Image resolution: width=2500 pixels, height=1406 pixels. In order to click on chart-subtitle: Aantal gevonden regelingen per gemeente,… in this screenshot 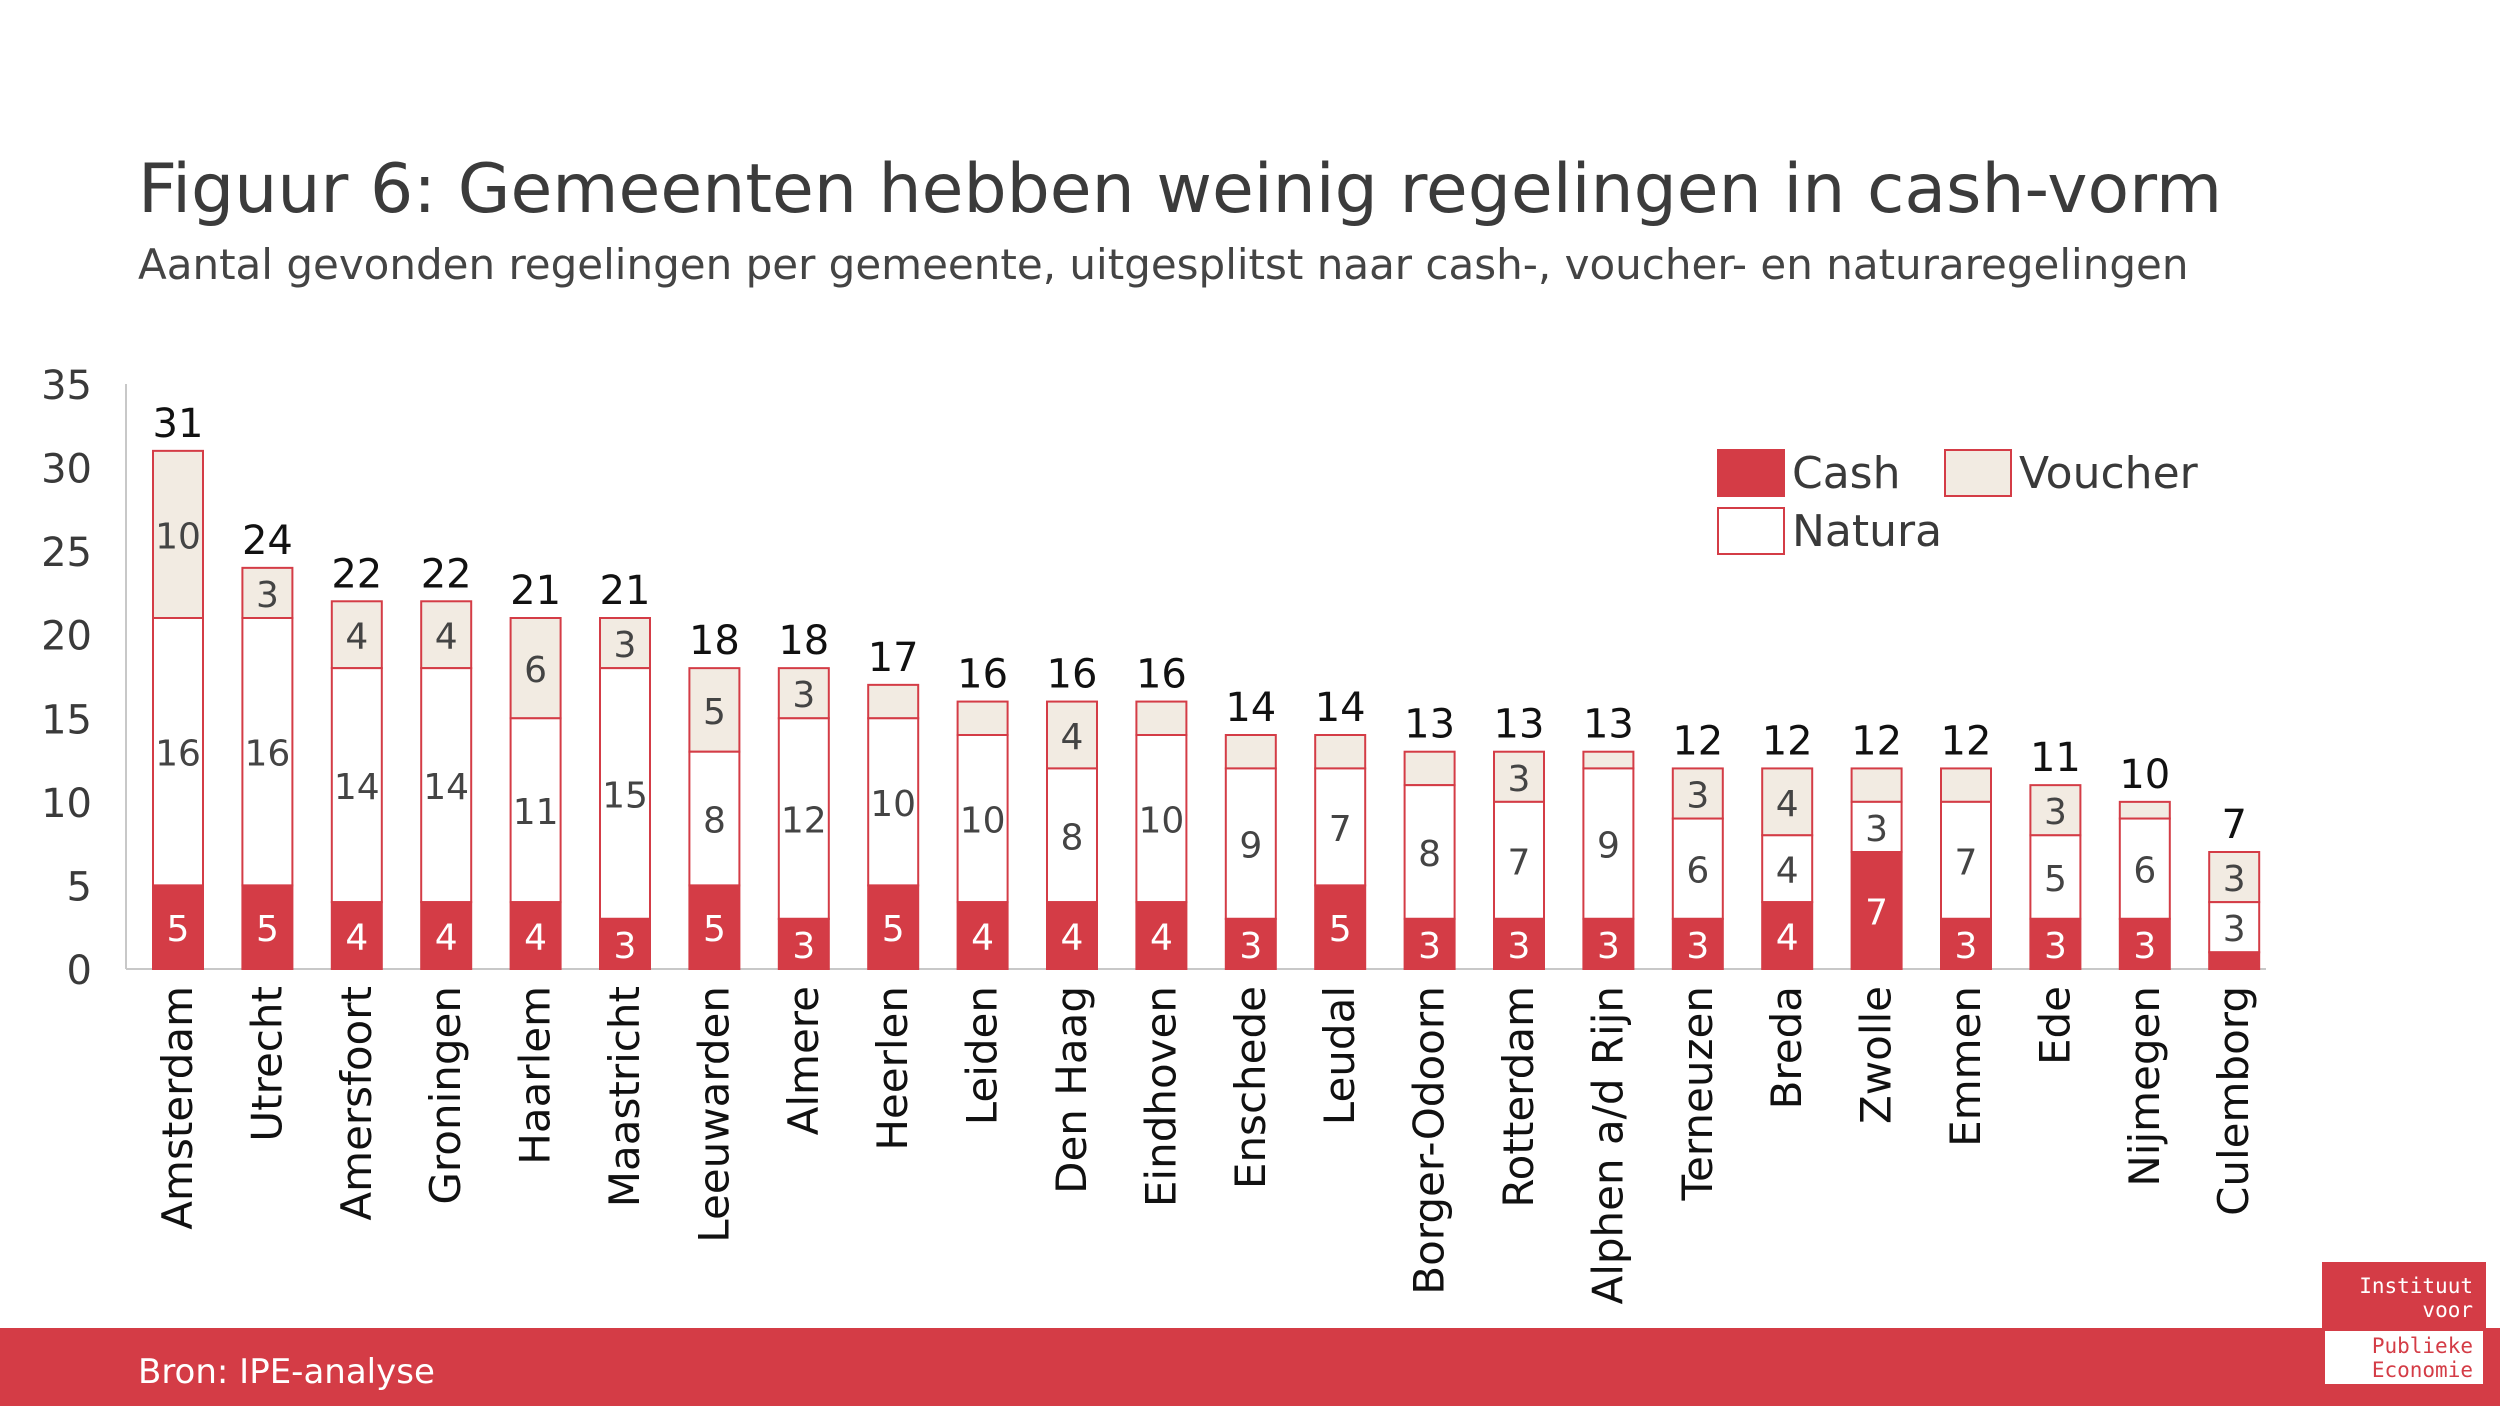, I will do `click(1163, 264)`.